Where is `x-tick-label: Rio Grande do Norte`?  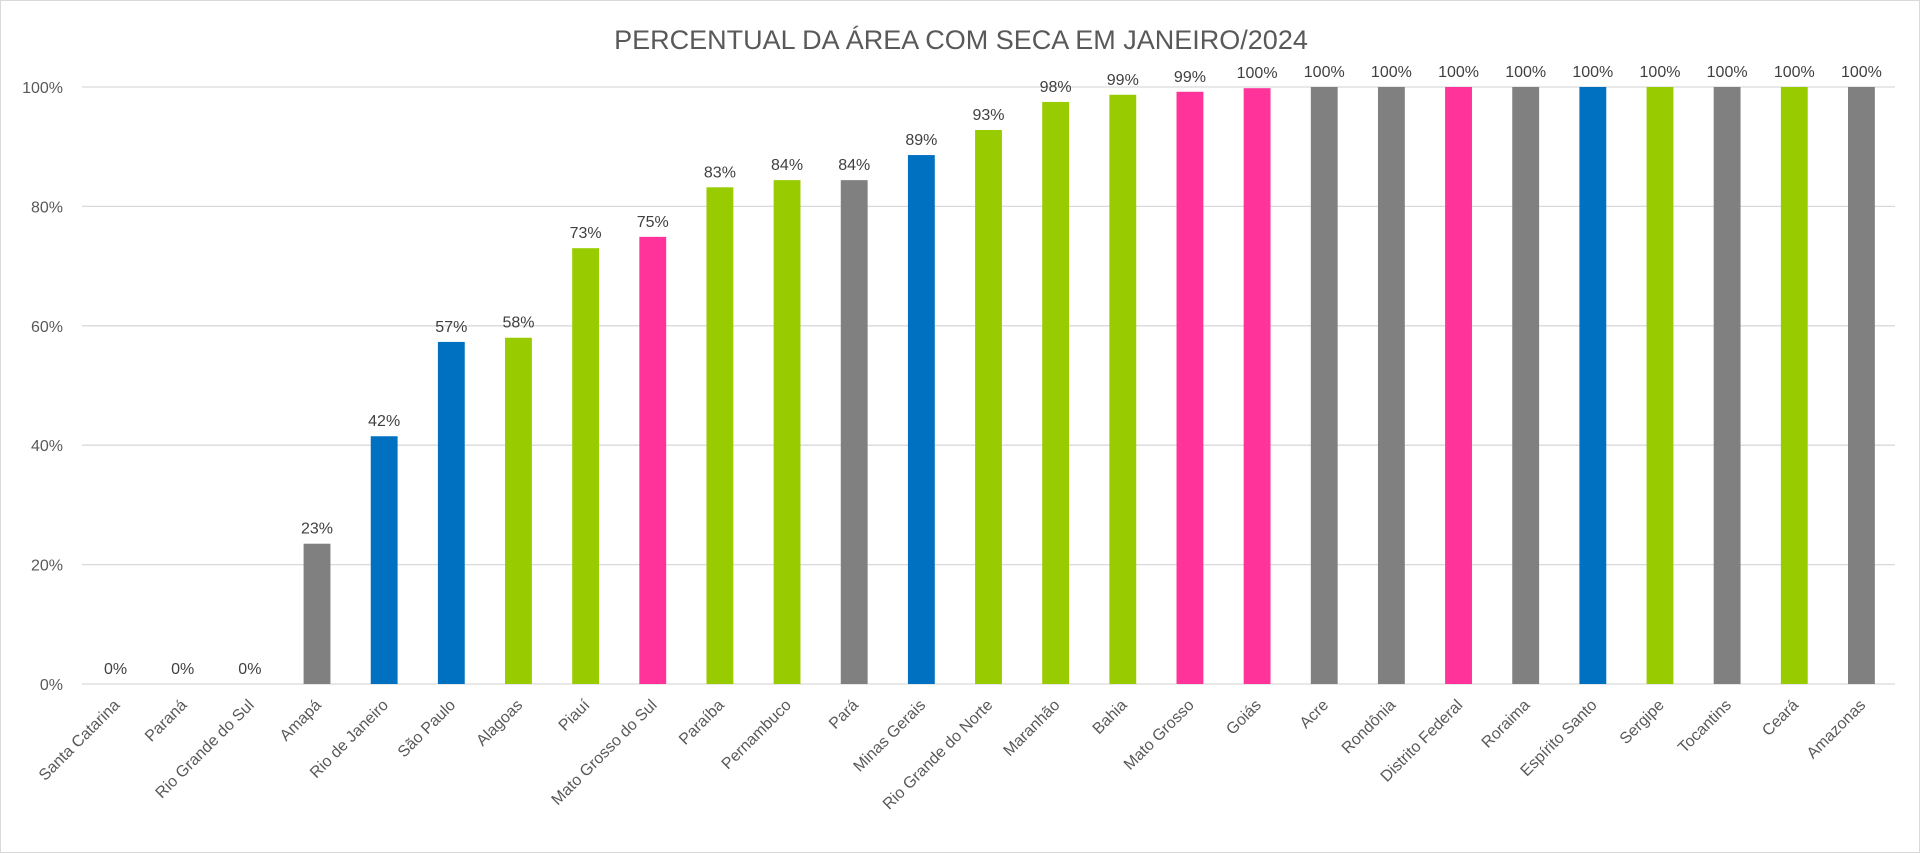
x-tick-label: Rio Grande do Norte is located at coordinates (938, 755).